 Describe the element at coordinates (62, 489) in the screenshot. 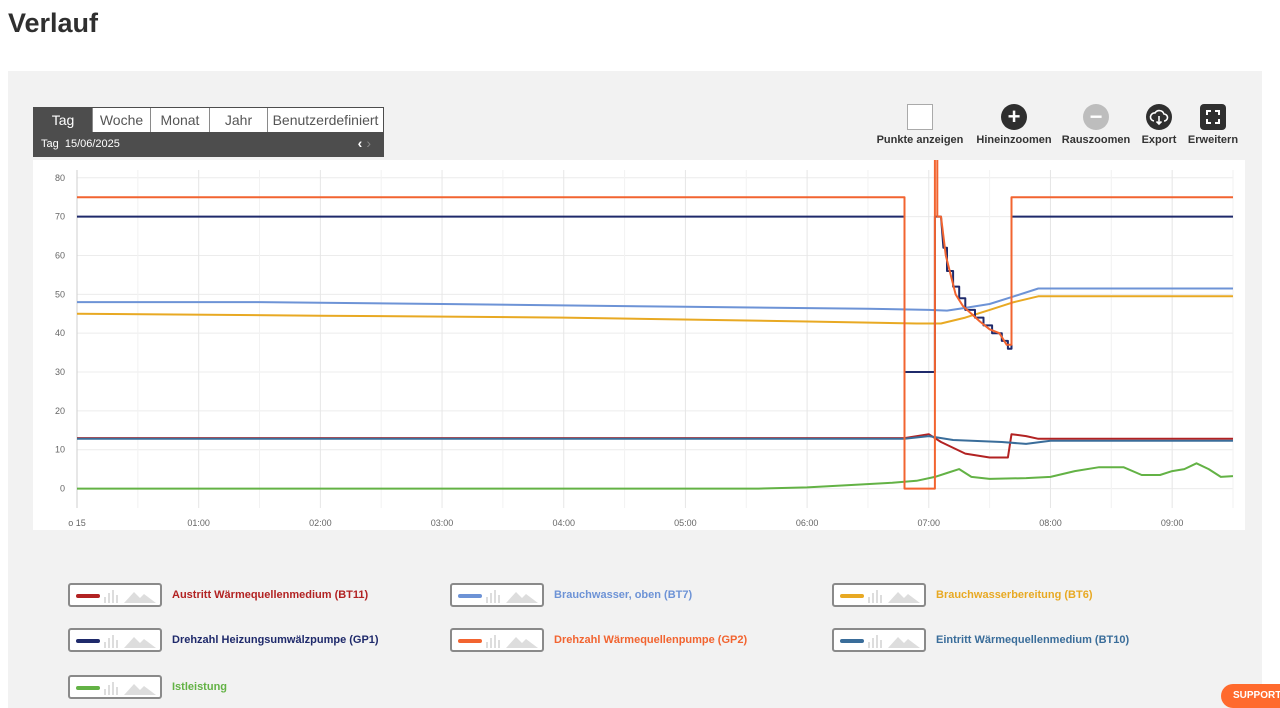

I see `y-tick-label: 0` at that location.